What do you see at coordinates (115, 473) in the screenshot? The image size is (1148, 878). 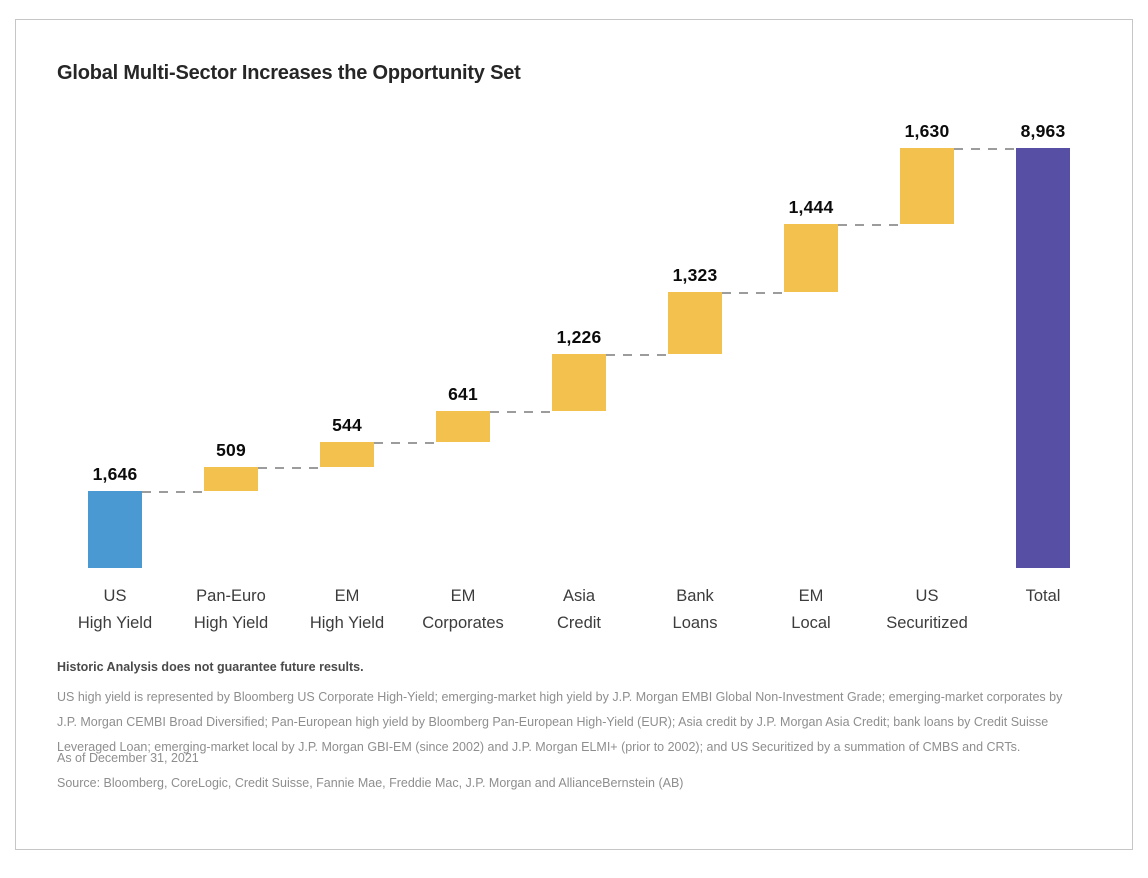 I see `value-label-us-high-yield: 1,646` at bounding box center [115, 473].